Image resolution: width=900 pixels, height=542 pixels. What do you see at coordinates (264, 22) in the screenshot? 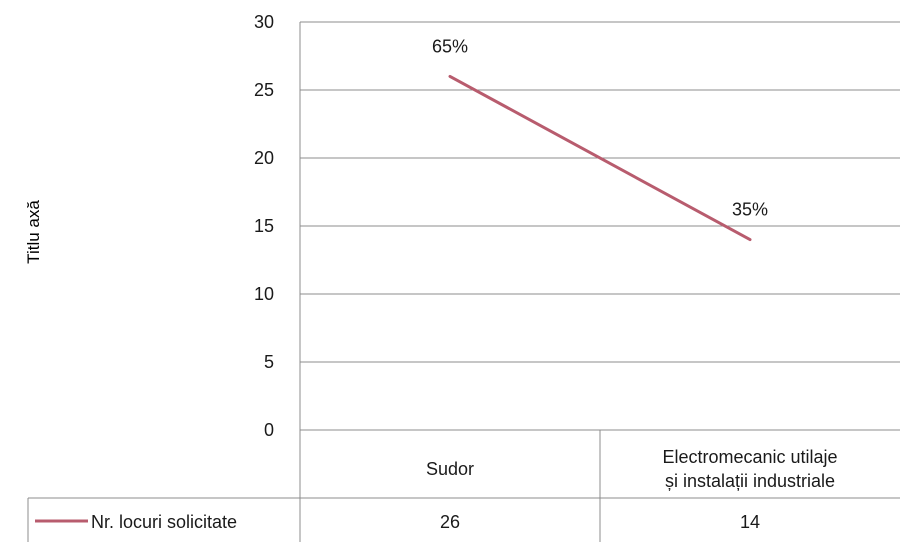
I see `y-tick-label: 30` at bounding box center [264, 22].